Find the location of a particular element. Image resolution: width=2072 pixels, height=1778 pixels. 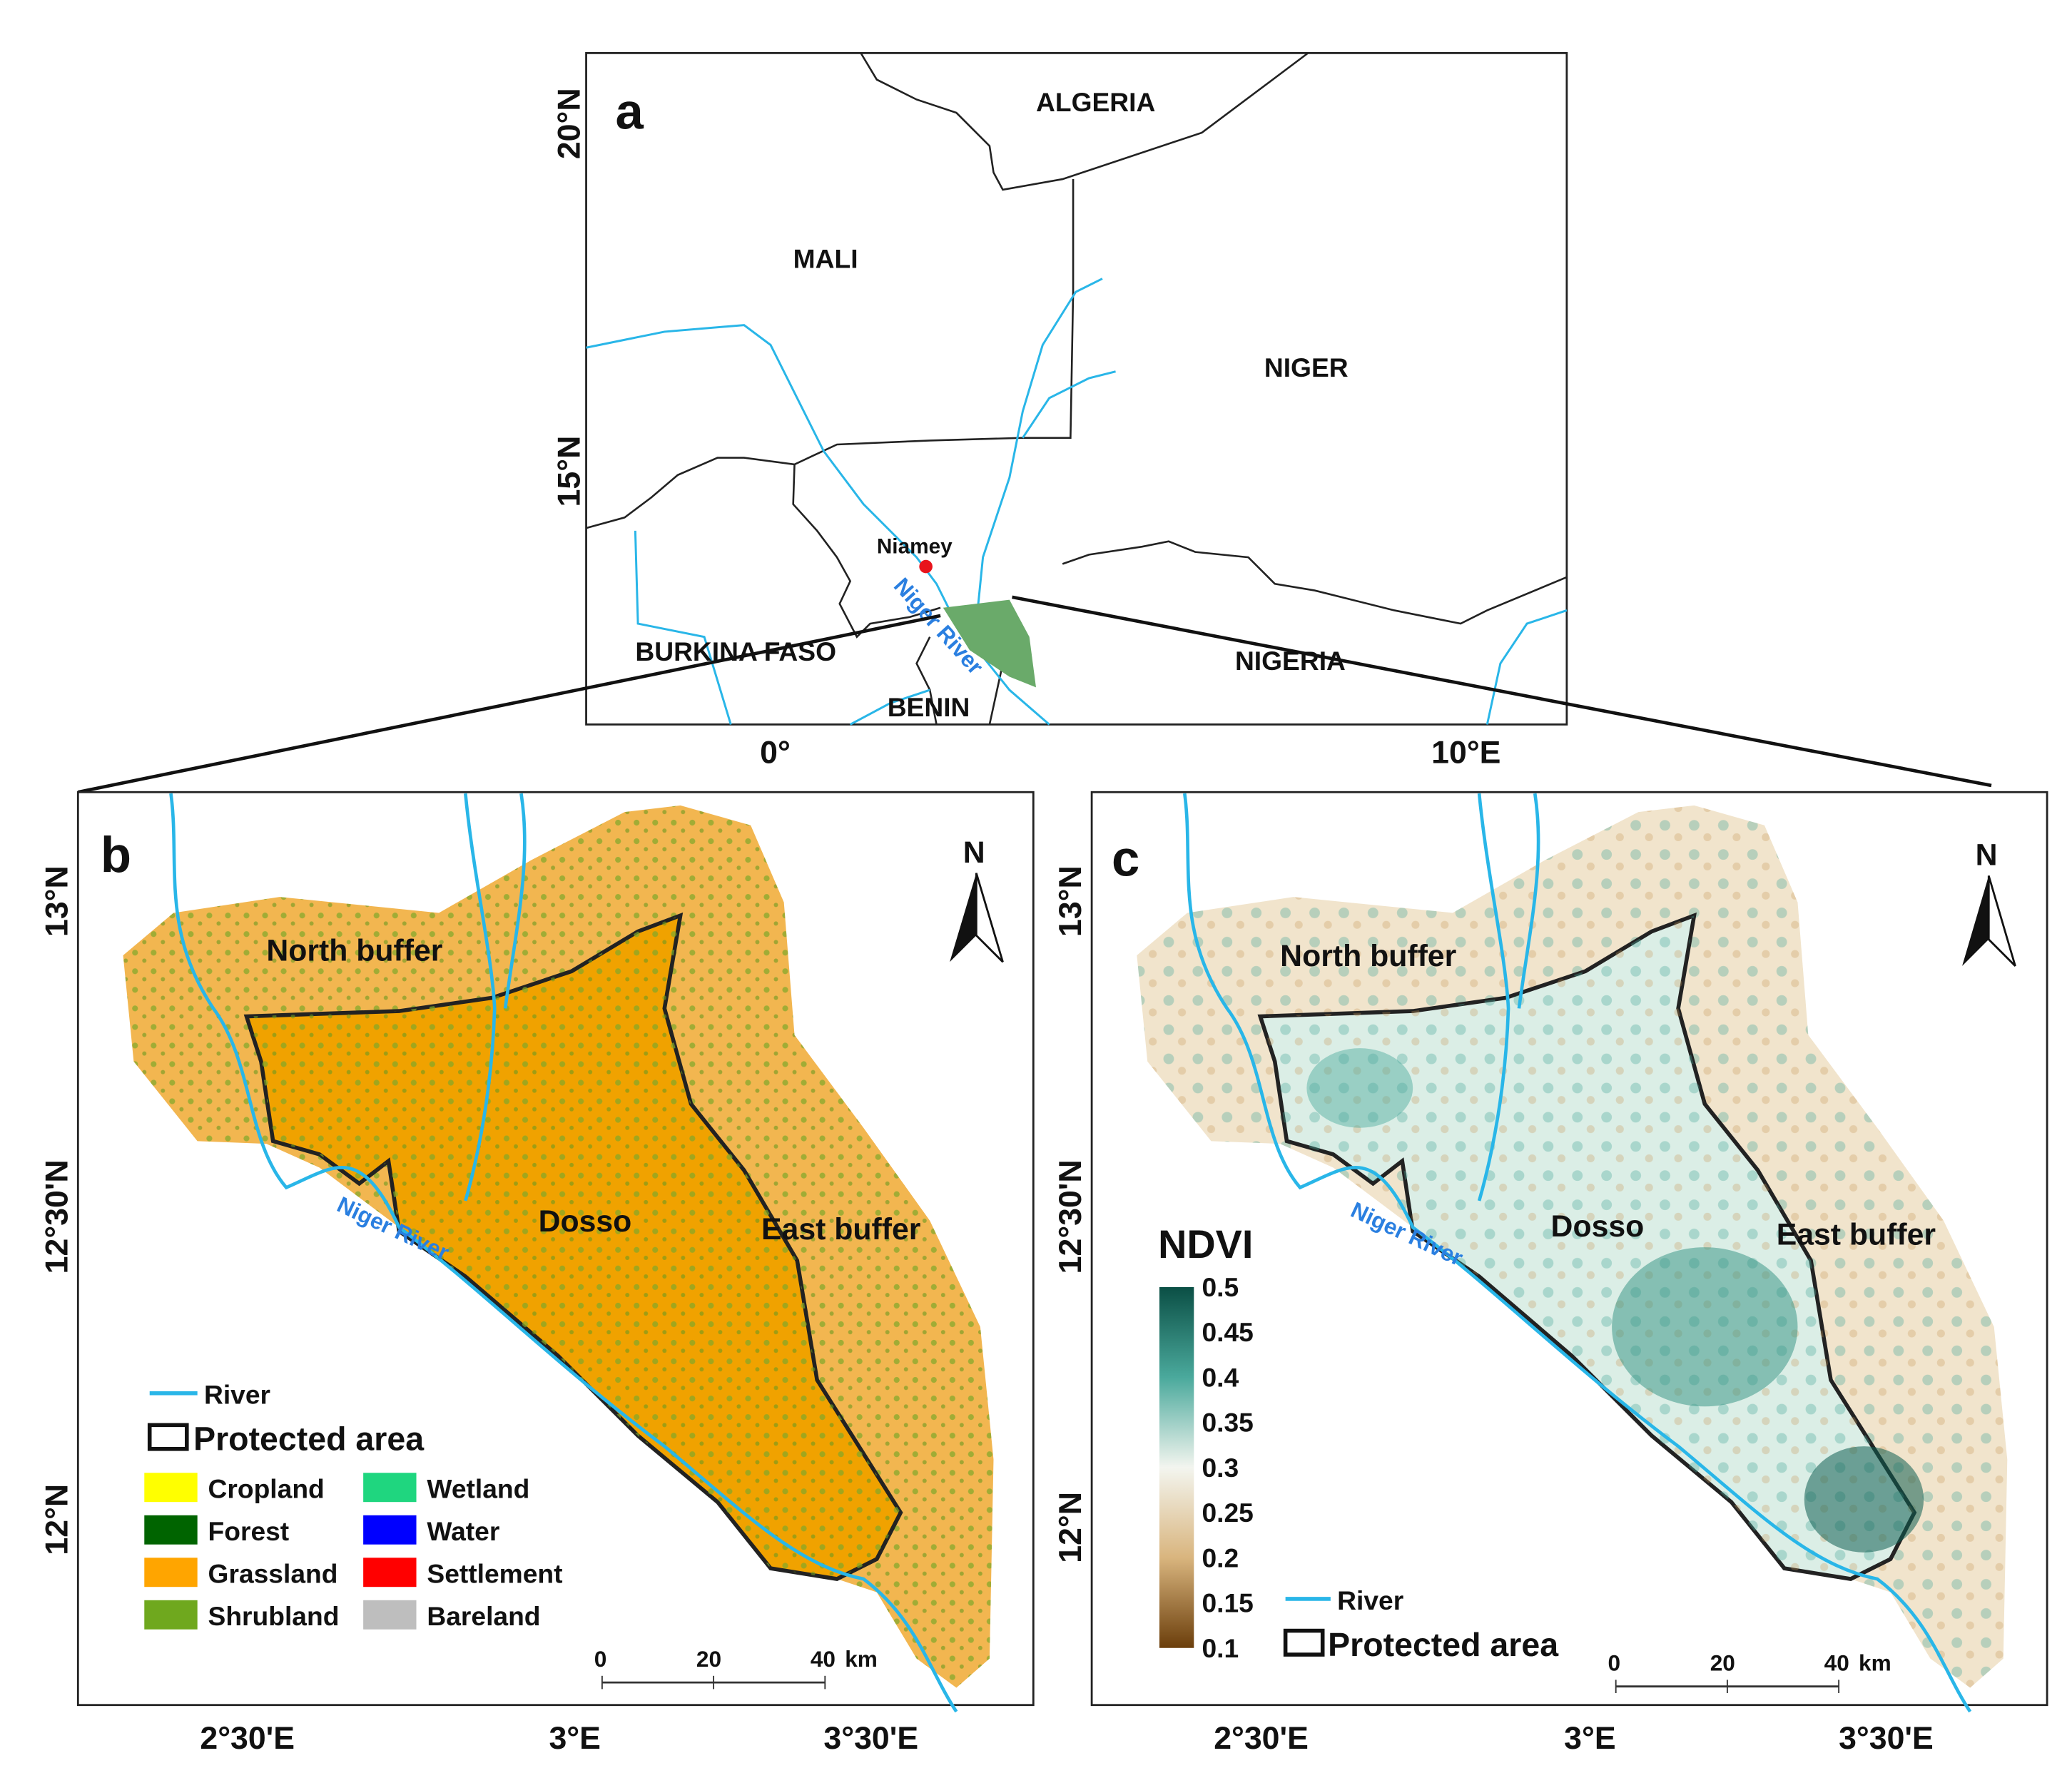

legend-swatch-wetland is located at coordinates (390, 1488).